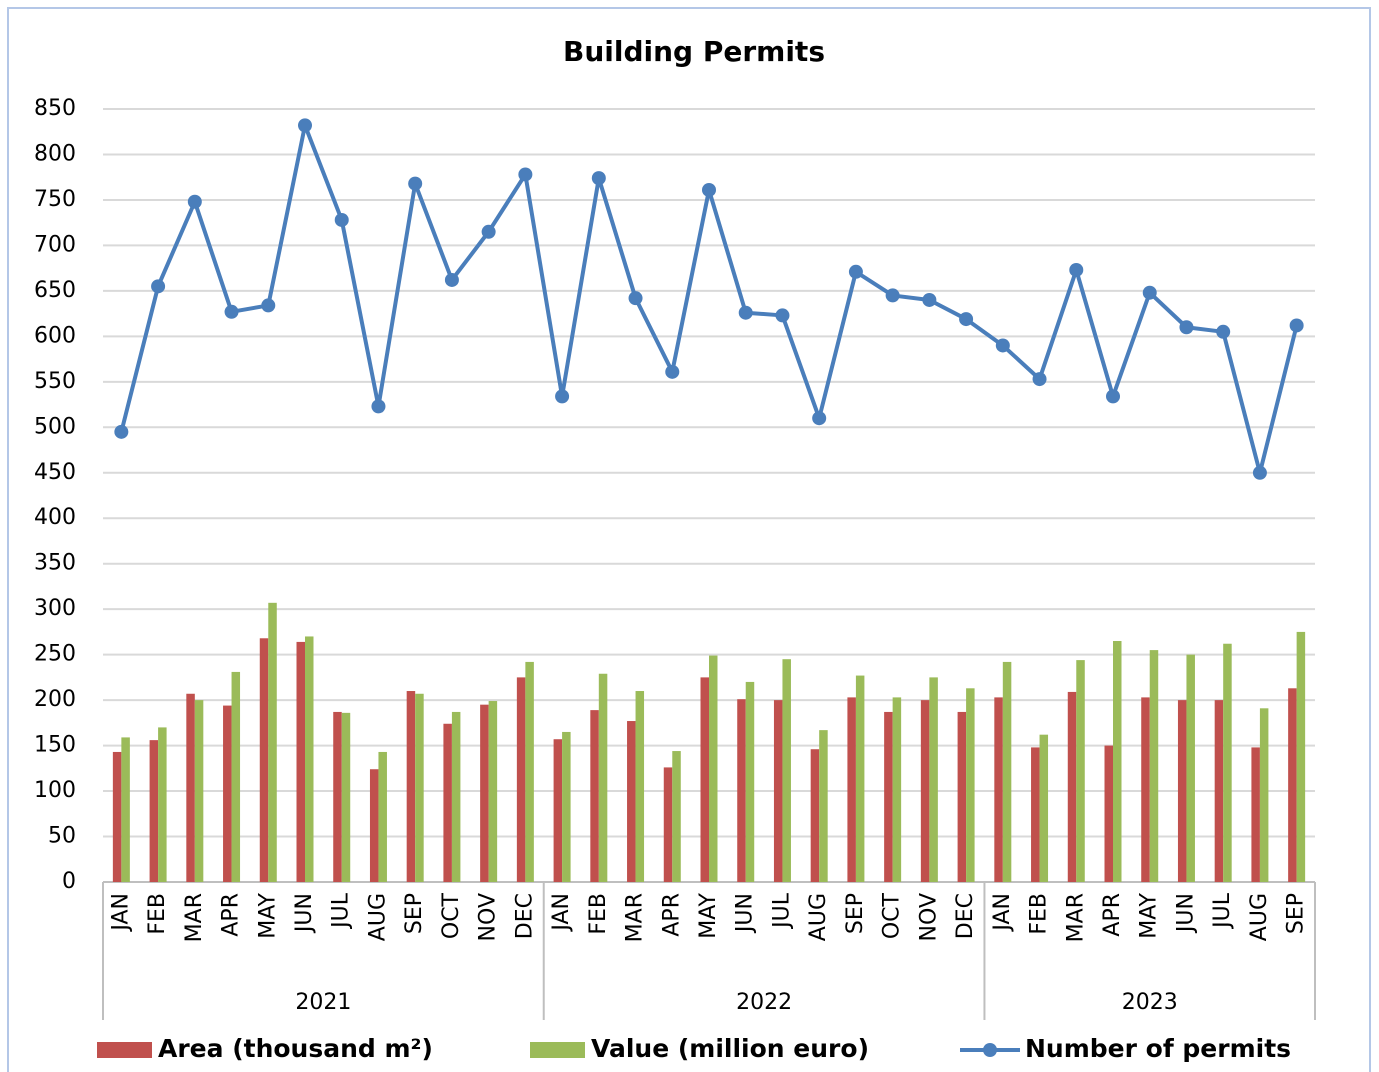 This screenshot has height=1072, width=1379. What do you see at coordinates (55, 199) in the screenshot?
I see `y-tick-label: 750` at bounding box center [55, 199].